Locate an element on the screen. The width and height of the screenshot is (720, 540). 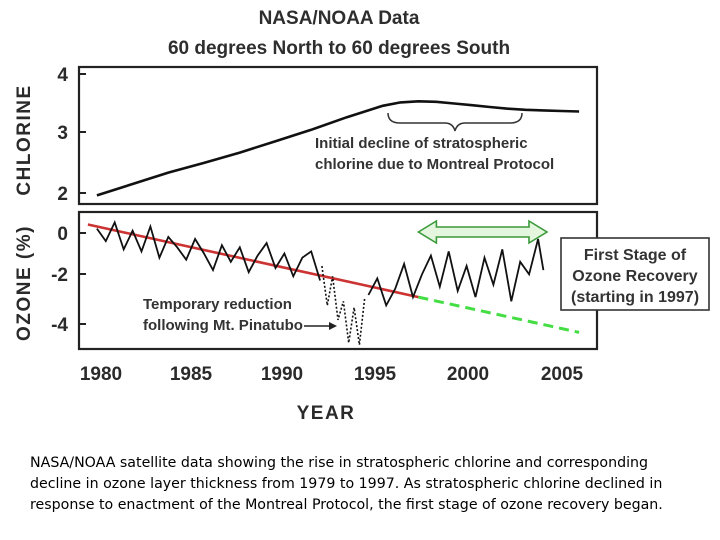
recovery-period-double-arrow is located at coordinates (482, 232).